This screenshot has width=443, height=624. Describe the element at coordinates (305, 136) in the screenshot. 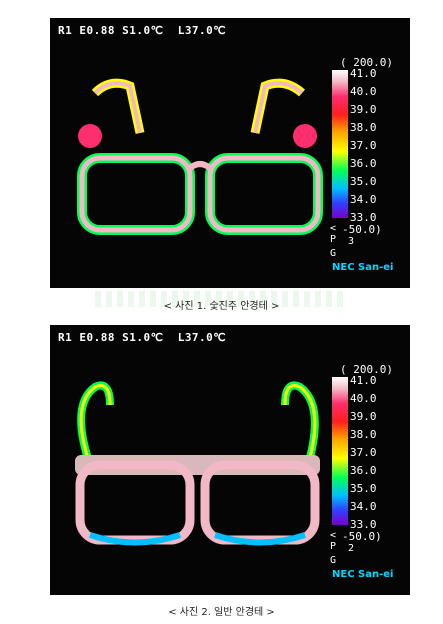

I see `hinge-right` at that location.